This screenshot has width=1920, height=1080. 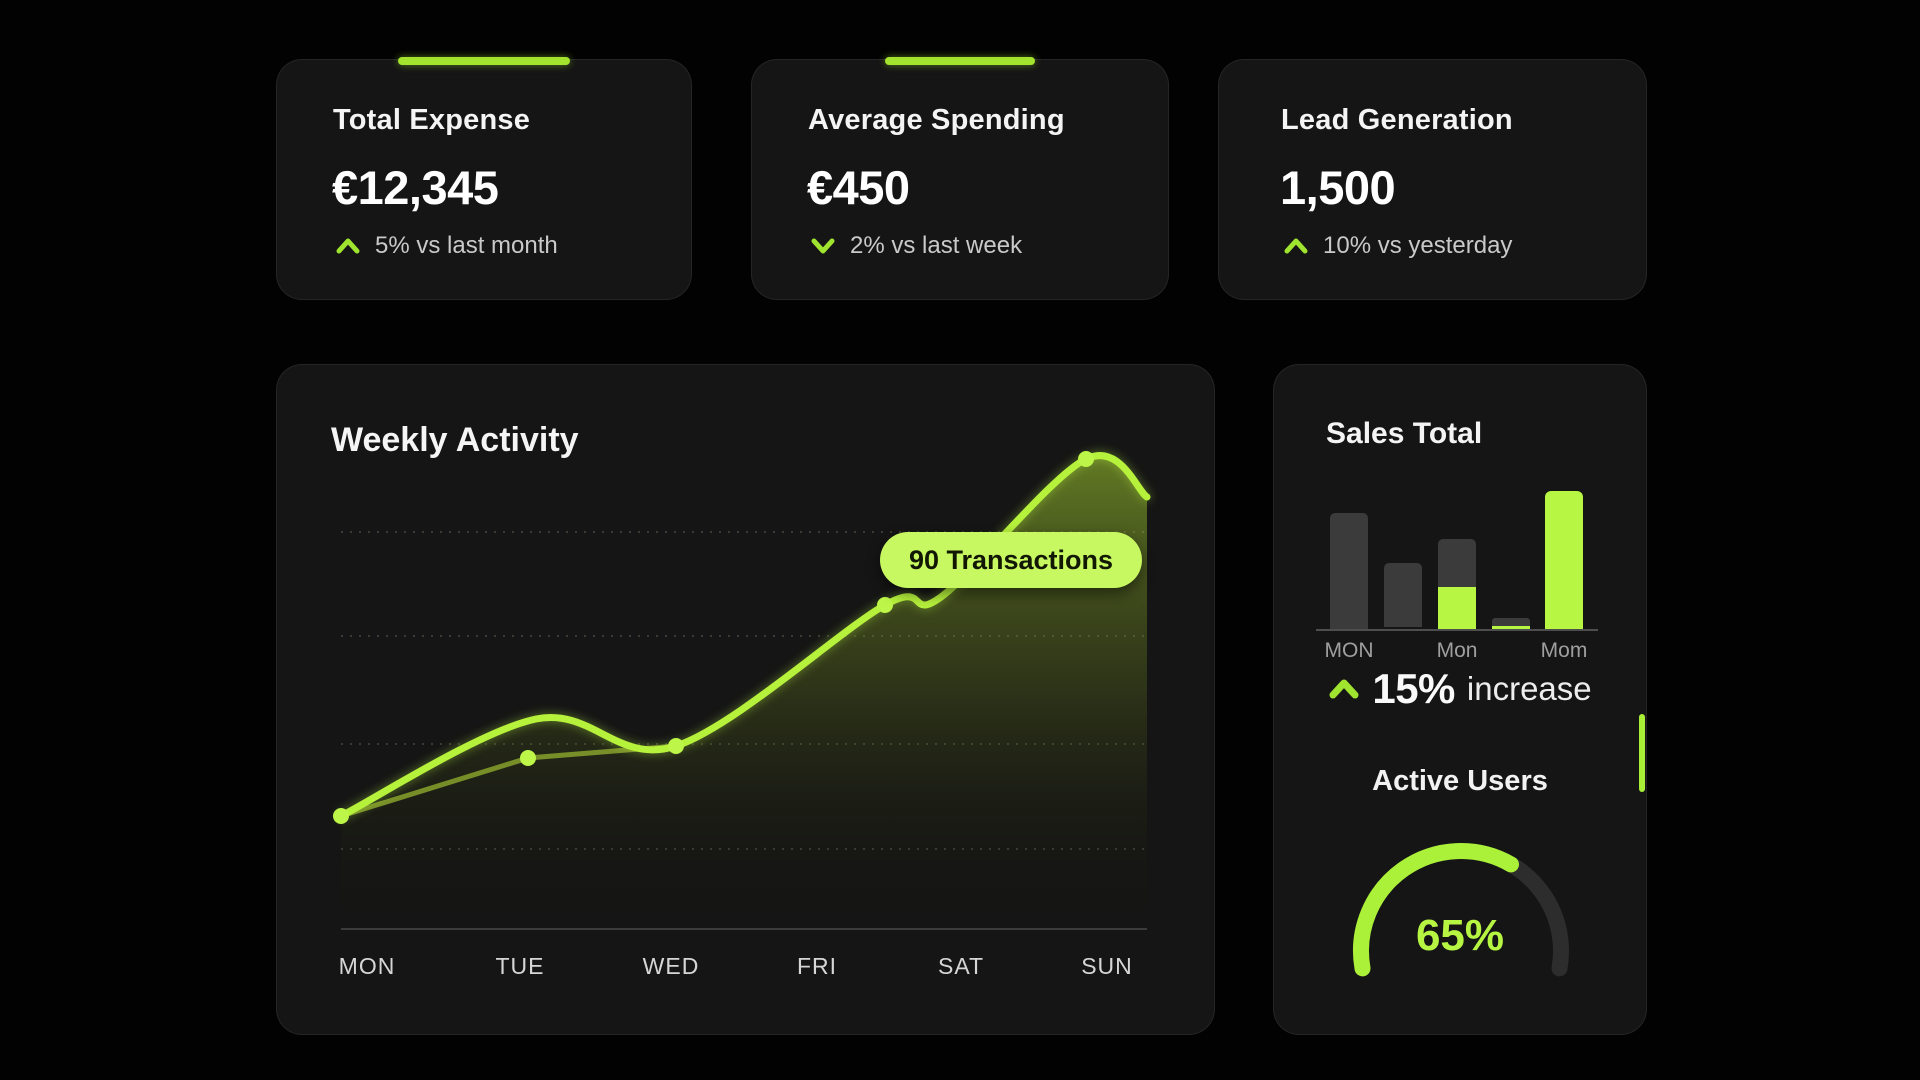 What do you see at coordinates (1642, 753) in the screenshot?
I see `scrollbar-thumb` at bounding box center [1642, 753].